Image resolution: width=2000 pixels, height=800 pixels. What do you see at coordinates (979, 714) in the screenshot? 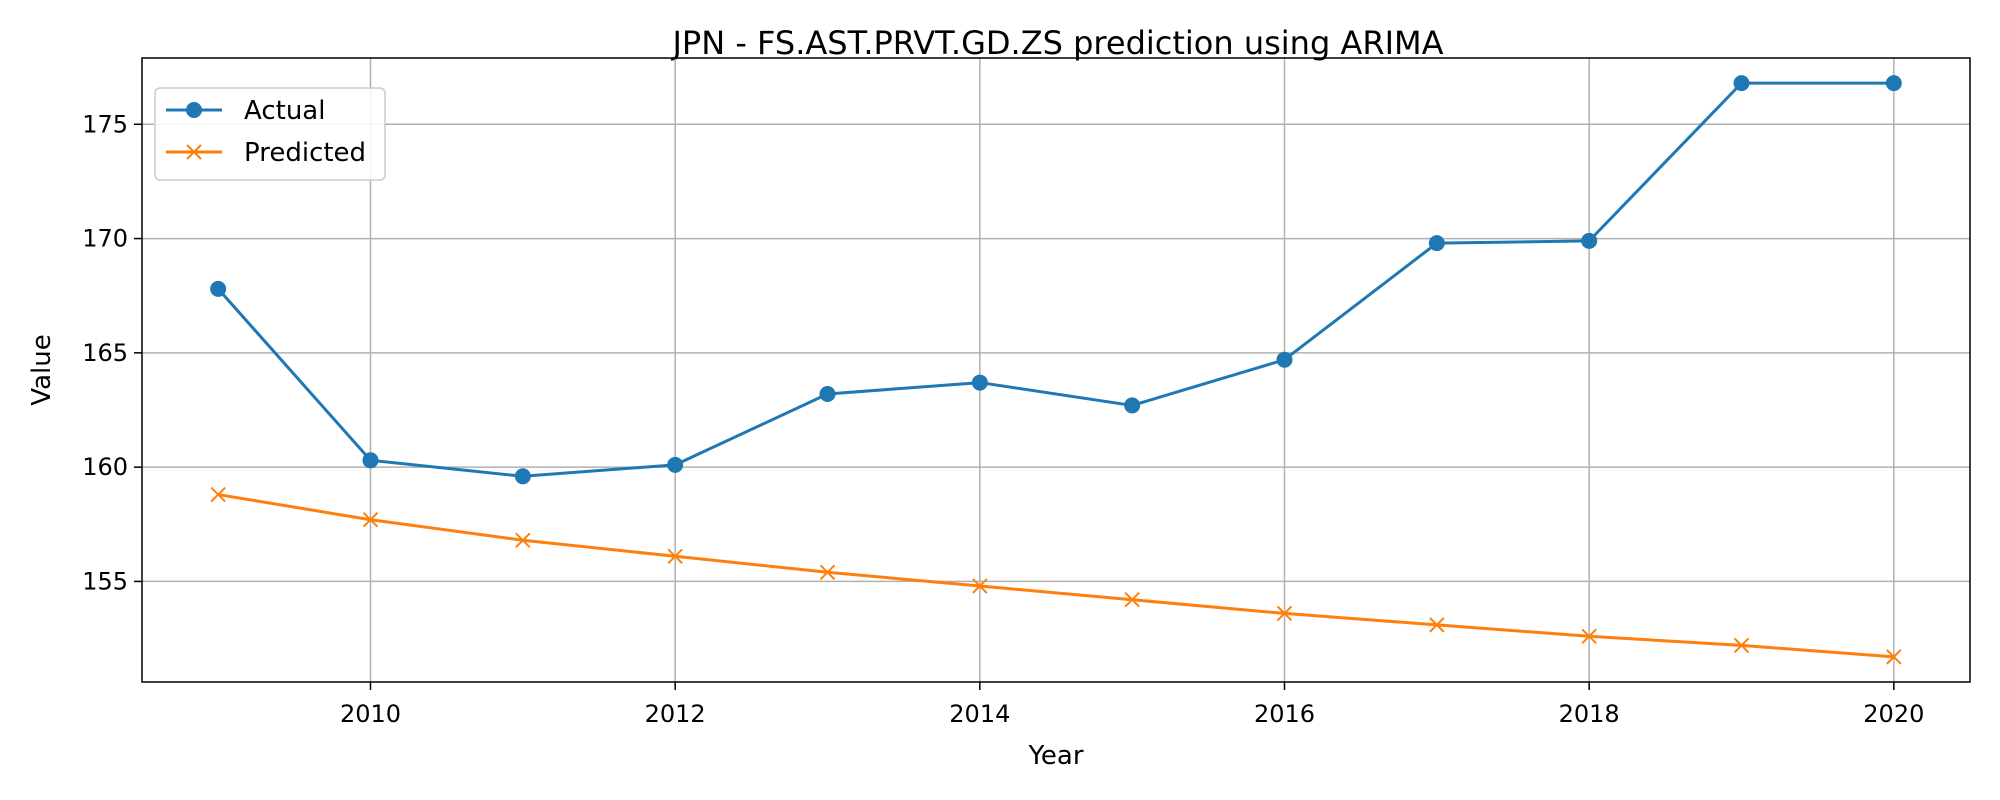
I see `x-tick-label: 2014` at bounding box center [979, 714].